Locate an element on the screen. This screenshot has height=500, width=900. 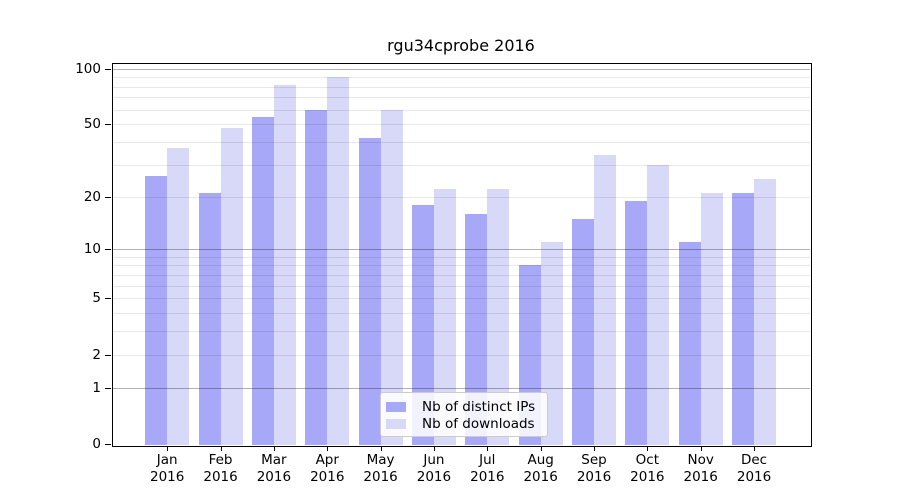
y-tick-label: 2 is located at coordinates (96, 354).